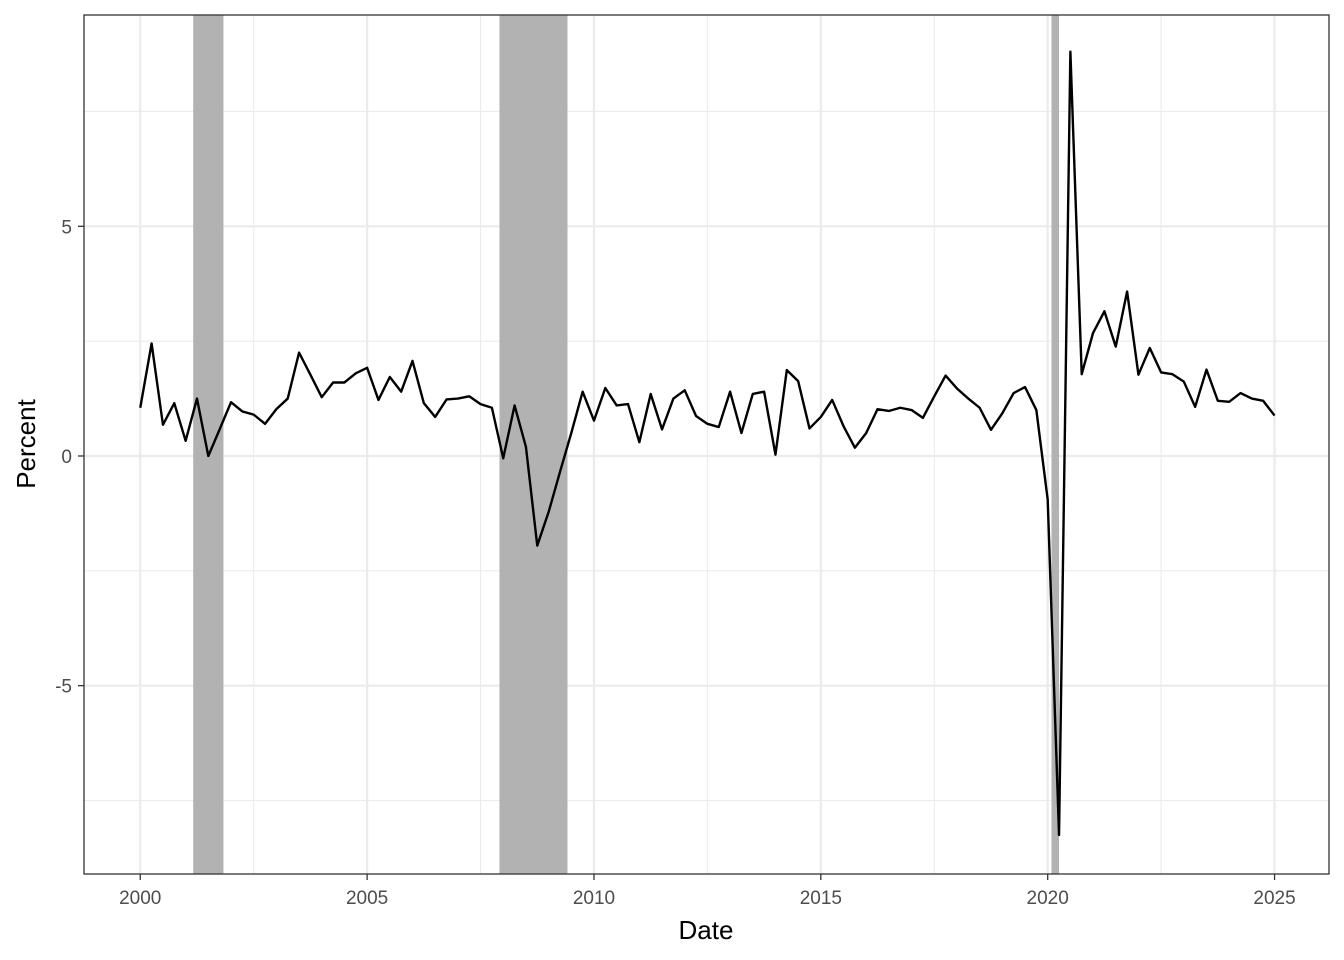 This screenshot has width=1344, height=960. Describe the element at coordinates (821, 898) in the screenshot. I see `x-tick-label: 2015` at that location.